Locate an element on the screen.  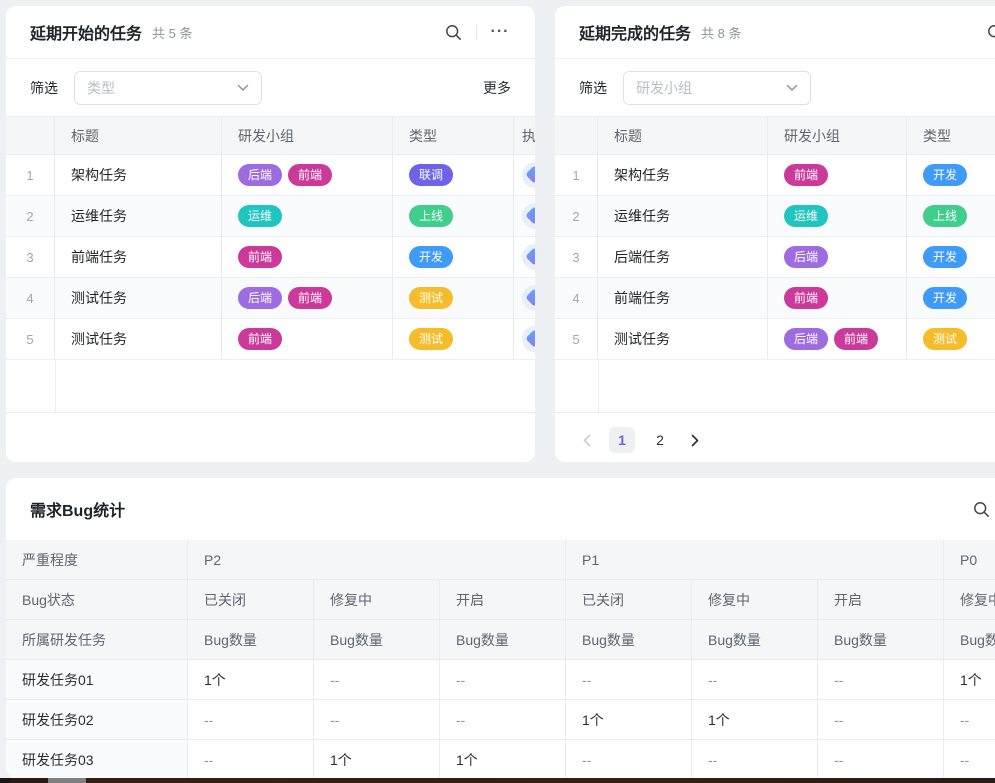
taskbar-segment is located at coordinates (540, 780).